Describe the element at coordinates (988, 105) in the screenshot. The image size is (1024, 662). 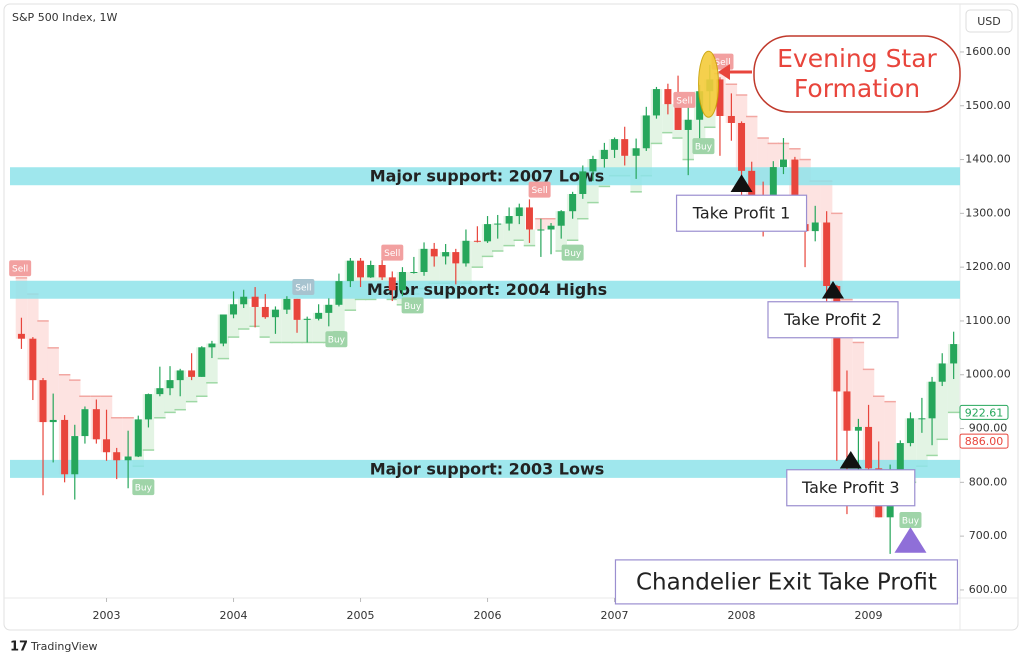
I see `y-tick-label: 1500.00` at that location.